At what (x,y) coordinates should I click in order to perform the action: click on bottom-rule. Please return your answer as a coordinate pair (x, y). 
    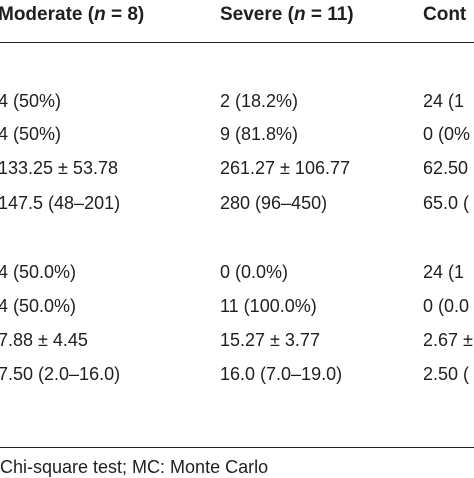
    Looking at the image, I should click on (237, 447).